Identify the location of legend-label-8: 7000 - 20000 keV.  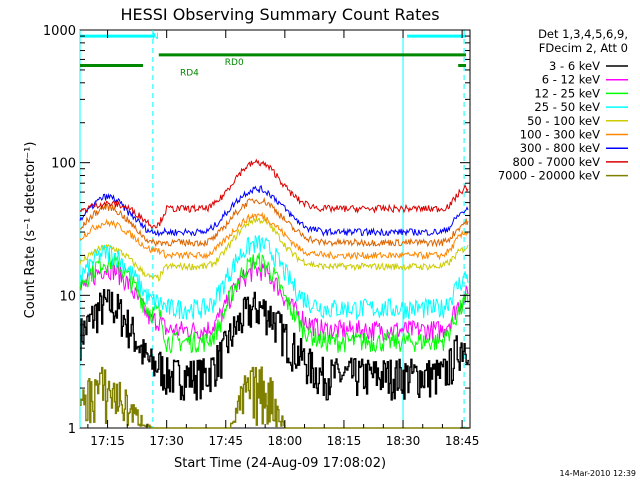
(549, 176).